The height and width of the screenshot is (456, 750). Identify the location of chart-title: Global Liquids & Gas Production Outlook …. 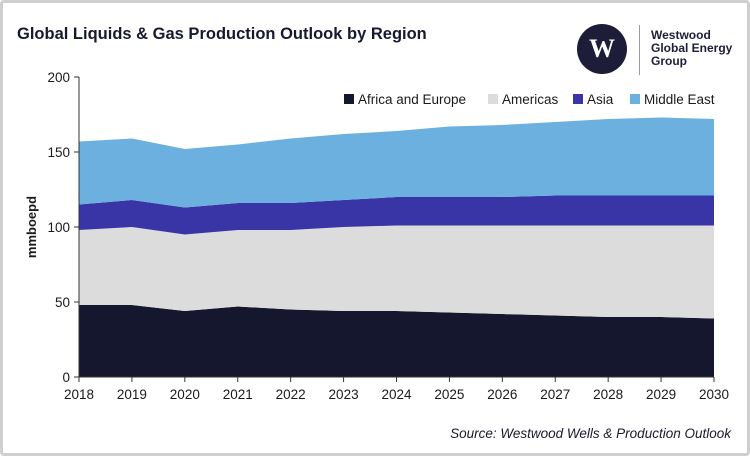
(222, 34).